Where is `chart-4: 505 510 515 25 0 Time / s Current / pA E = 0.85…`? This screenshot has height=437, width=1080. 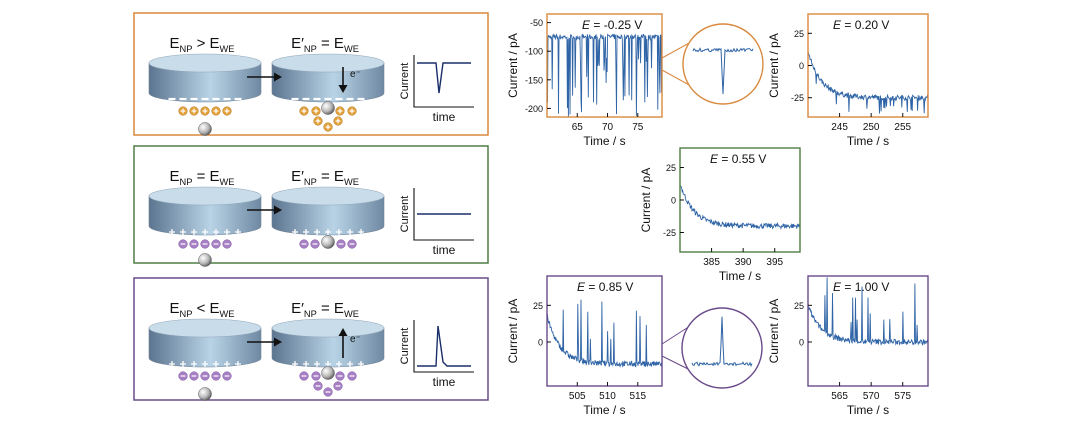
chart-4: 505 510 515 25 0 Time / s Current / pA E = 0.85… is located at coordinates (584, 346).